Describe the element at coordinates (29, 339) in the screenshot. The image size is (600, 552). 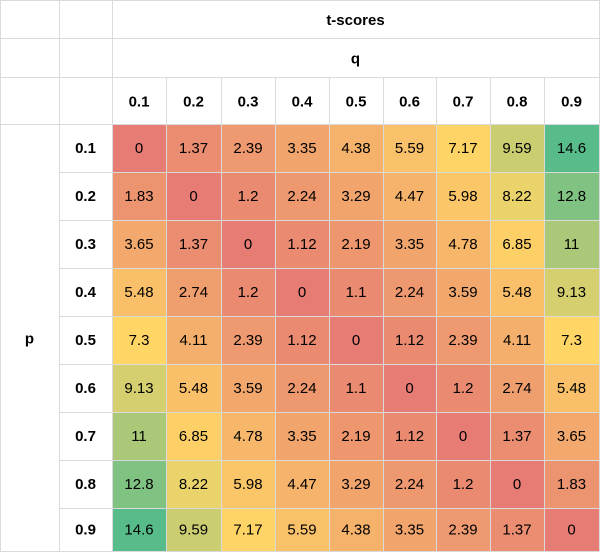
I see `p-axis-label: p` at that location.